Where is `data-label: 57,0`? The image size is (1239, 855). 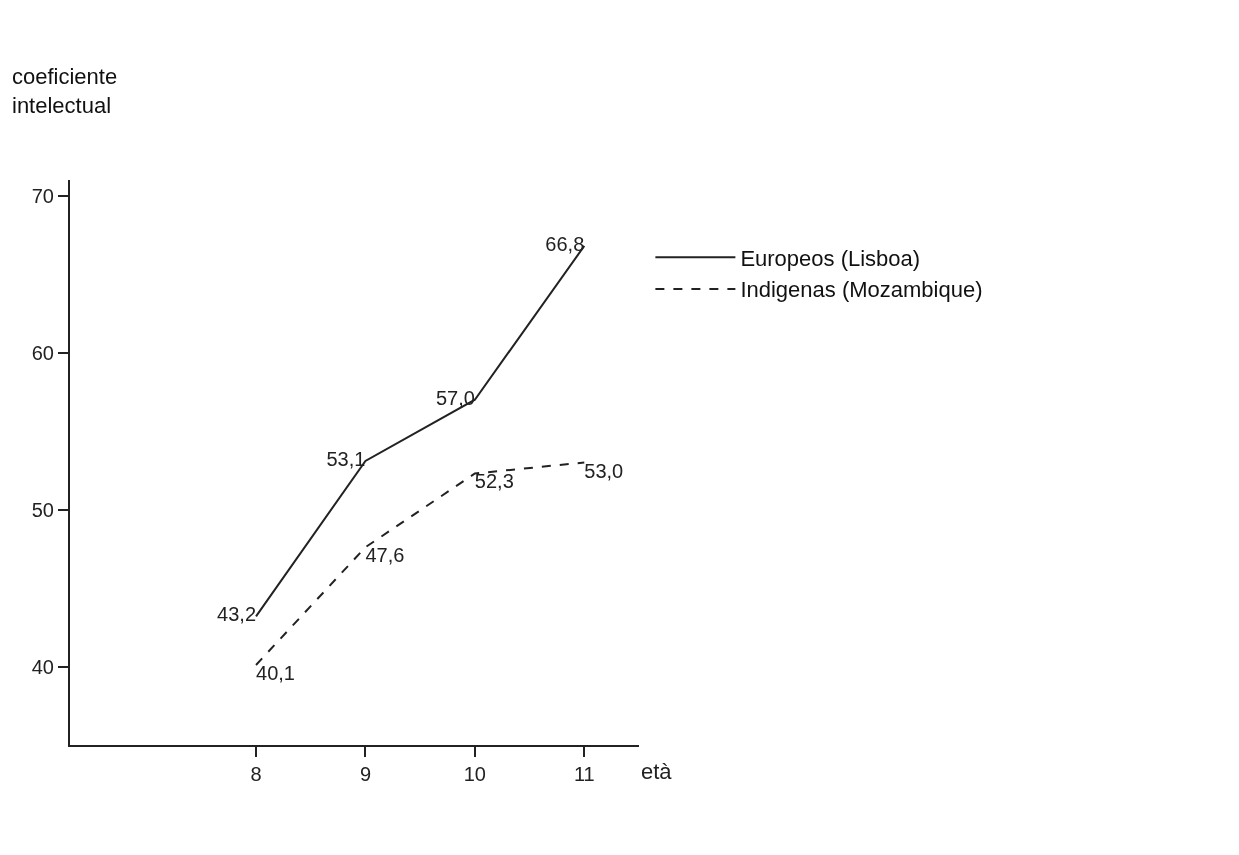
data-label: 57,0 is located at coordinates (455, 397).